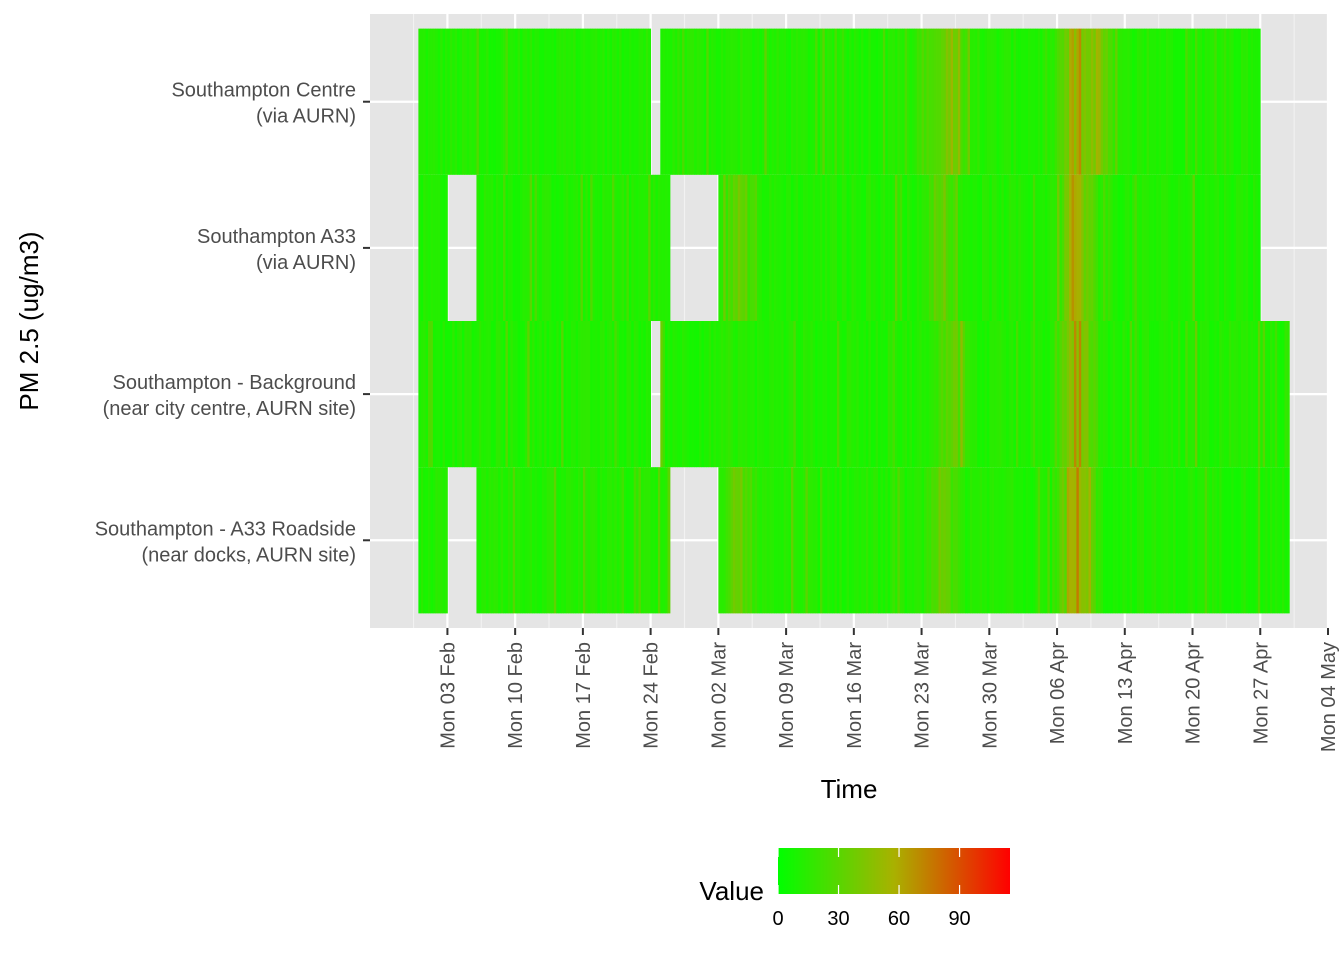 Image resolution: width=1344 pixels, height=960 pixels. Describe the element at coordinates (719, 695) in the screenshot. I see `x-tick-label: Mon 02 Mar` at that location.